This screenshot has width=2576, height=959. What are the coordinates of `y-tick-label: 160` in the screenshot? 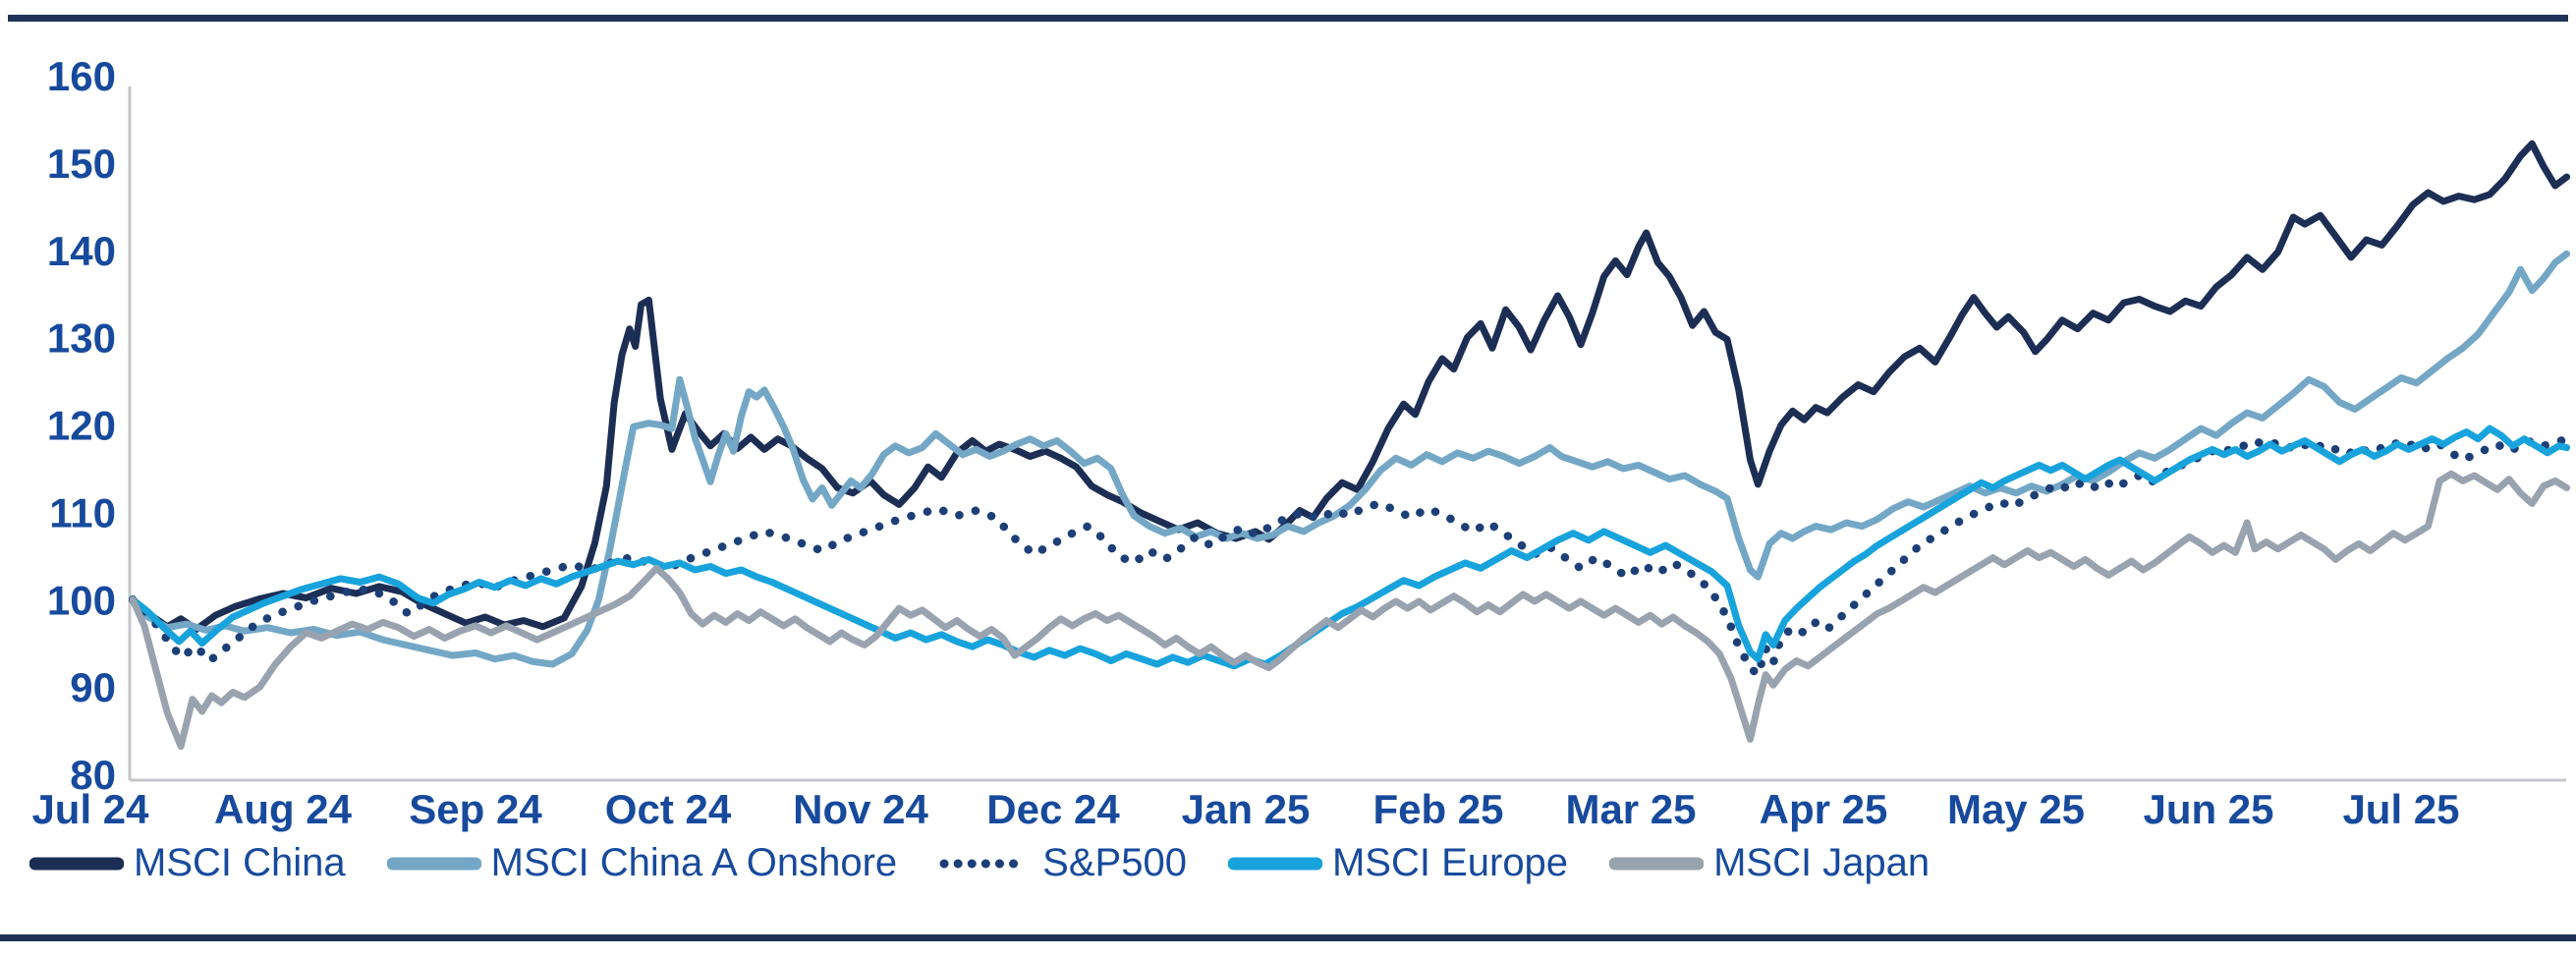 It's located at (81, 76).